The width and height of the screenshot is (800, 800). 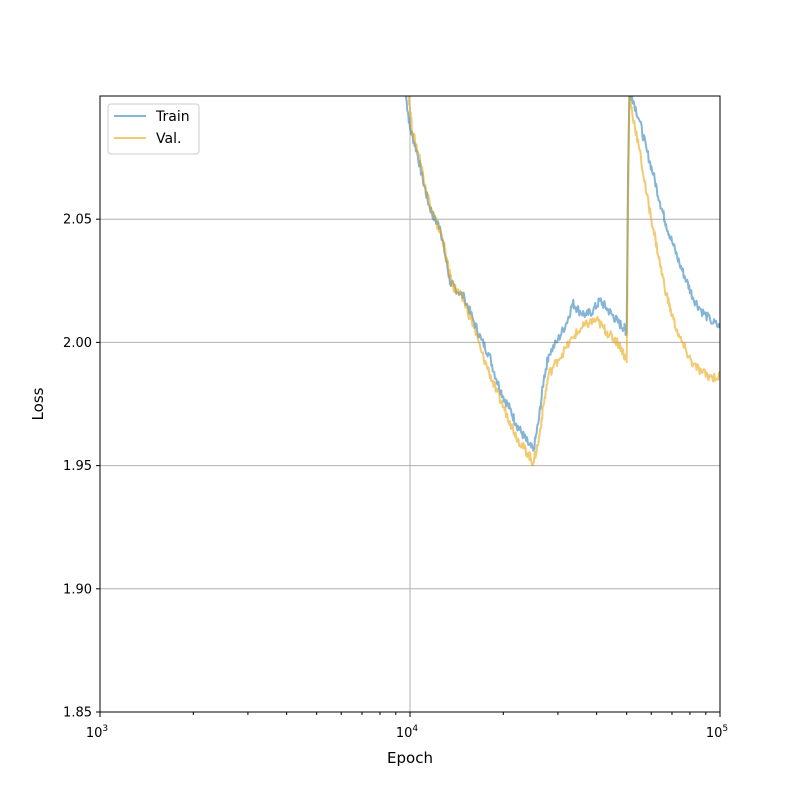 I want to click on x-tick-label: 10⁵, so click(x=717, y=732).